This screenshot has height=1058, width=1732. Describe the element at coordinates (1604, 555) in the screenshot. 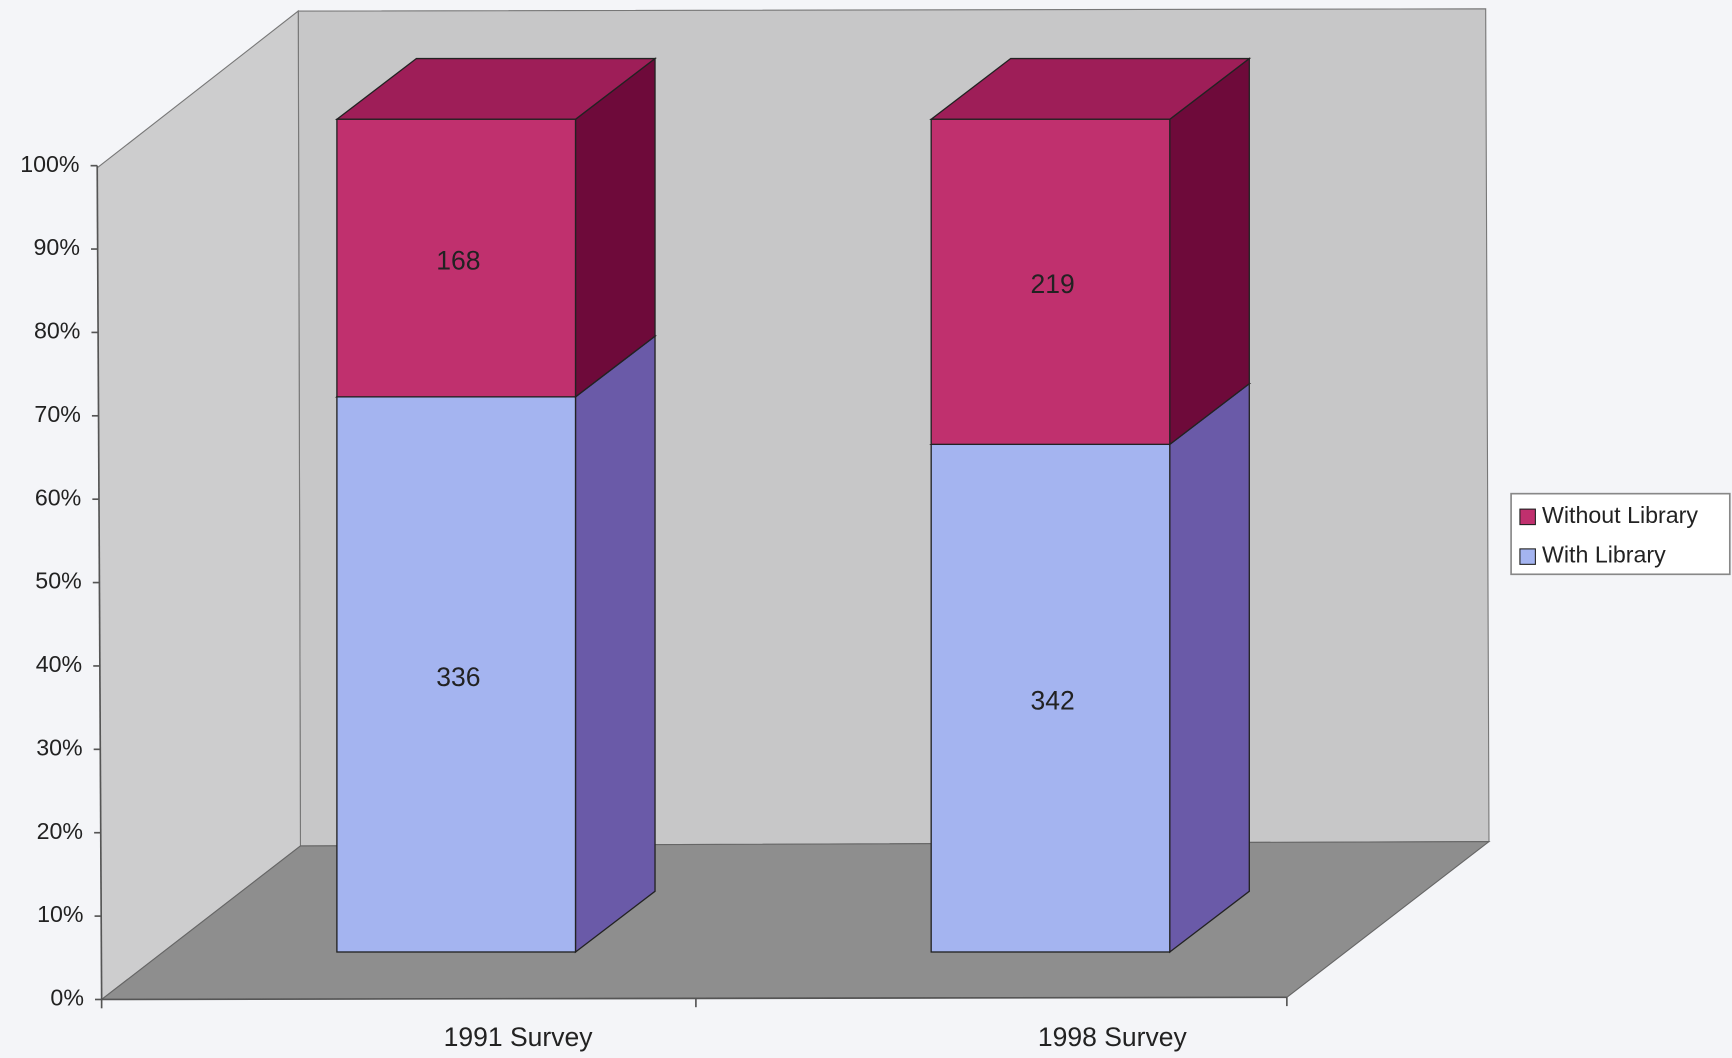

I see `legend-label: With Library` at that location.